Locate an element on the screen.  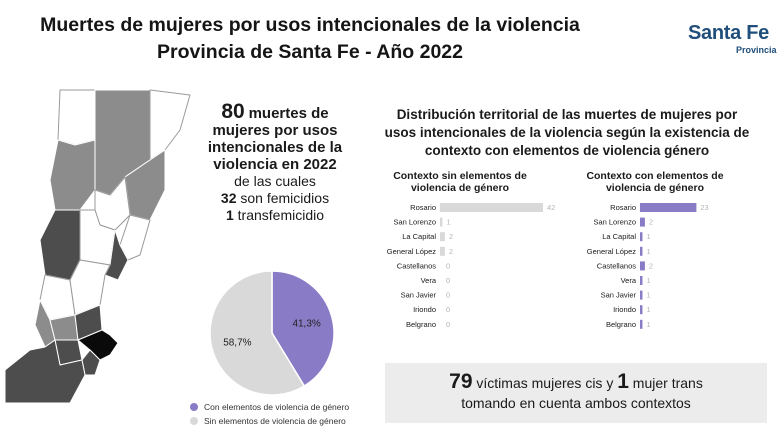
transfemicidio-label: transfemicidio is located at coordinates (281, 215).